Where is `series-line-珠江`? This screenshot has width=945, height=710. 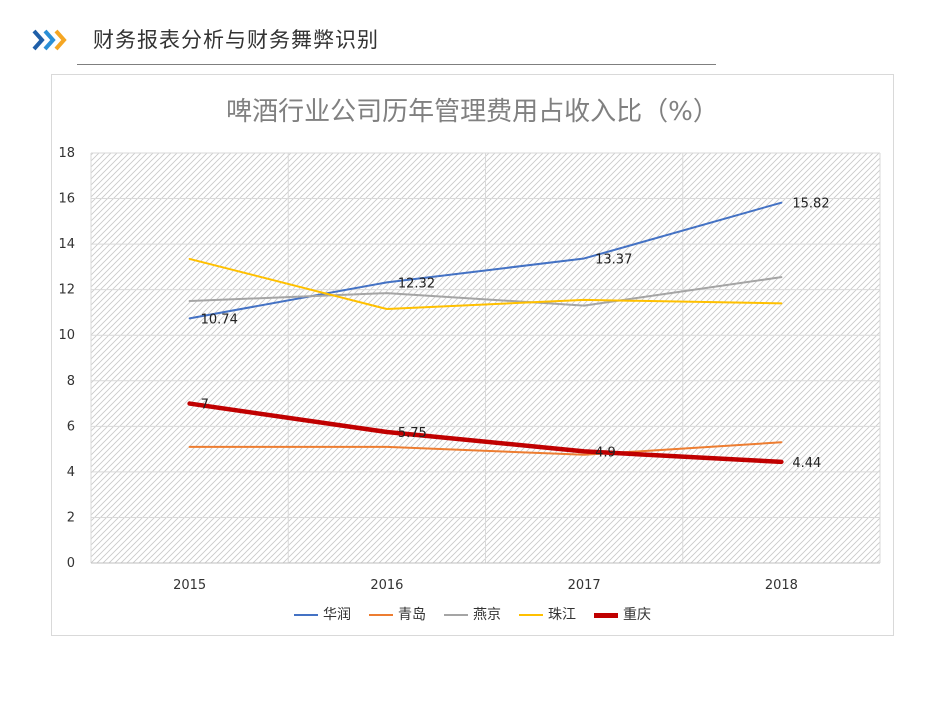
series-line-珠江 is located at coordinates (485, 284).